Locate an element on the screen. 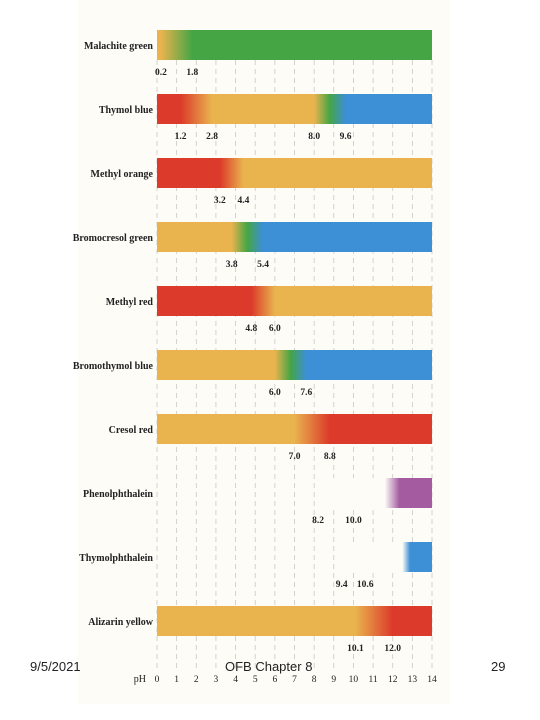  axis-label: pH is located at coordinates (140, 679).